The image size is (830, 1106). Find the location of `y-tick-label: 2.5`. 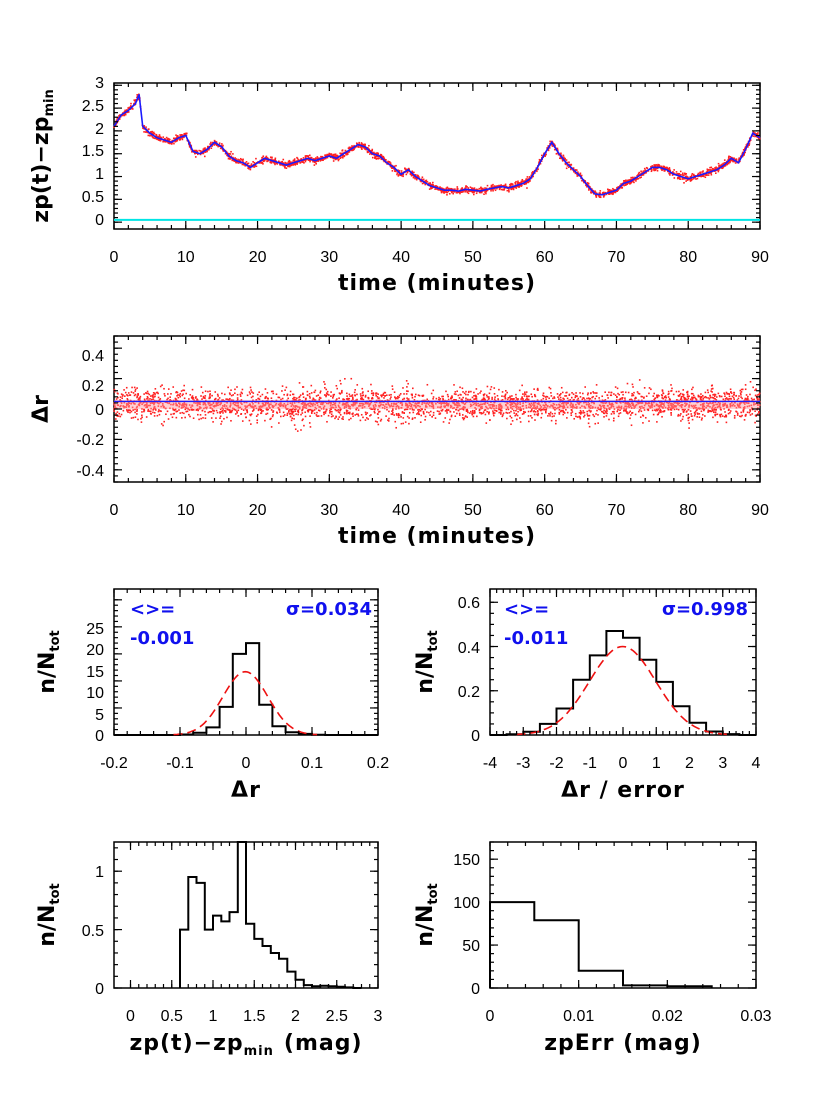

y-tick-label: 2.5 is located at coordinates (93, 106).